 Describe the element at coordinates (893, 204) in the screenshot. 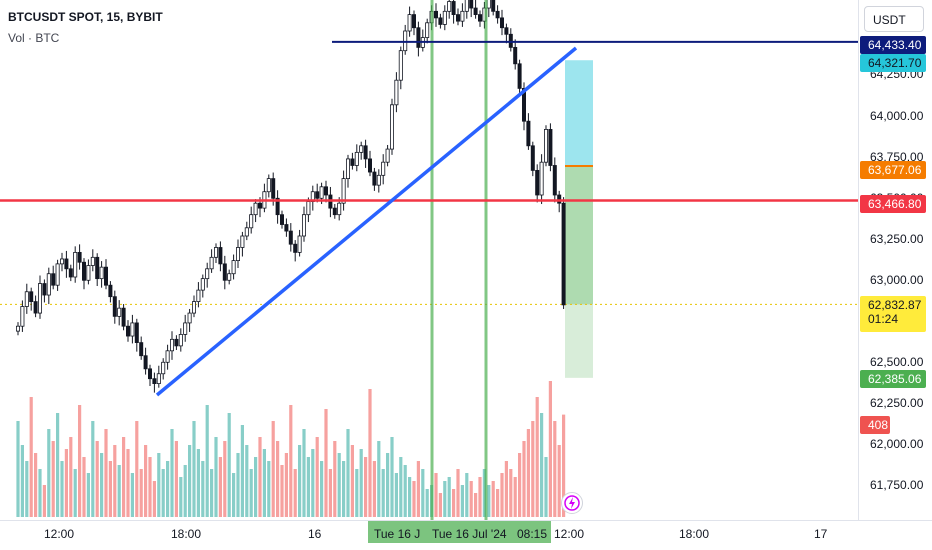

I see `red-line-price-badge: 63,466.80` at that location.